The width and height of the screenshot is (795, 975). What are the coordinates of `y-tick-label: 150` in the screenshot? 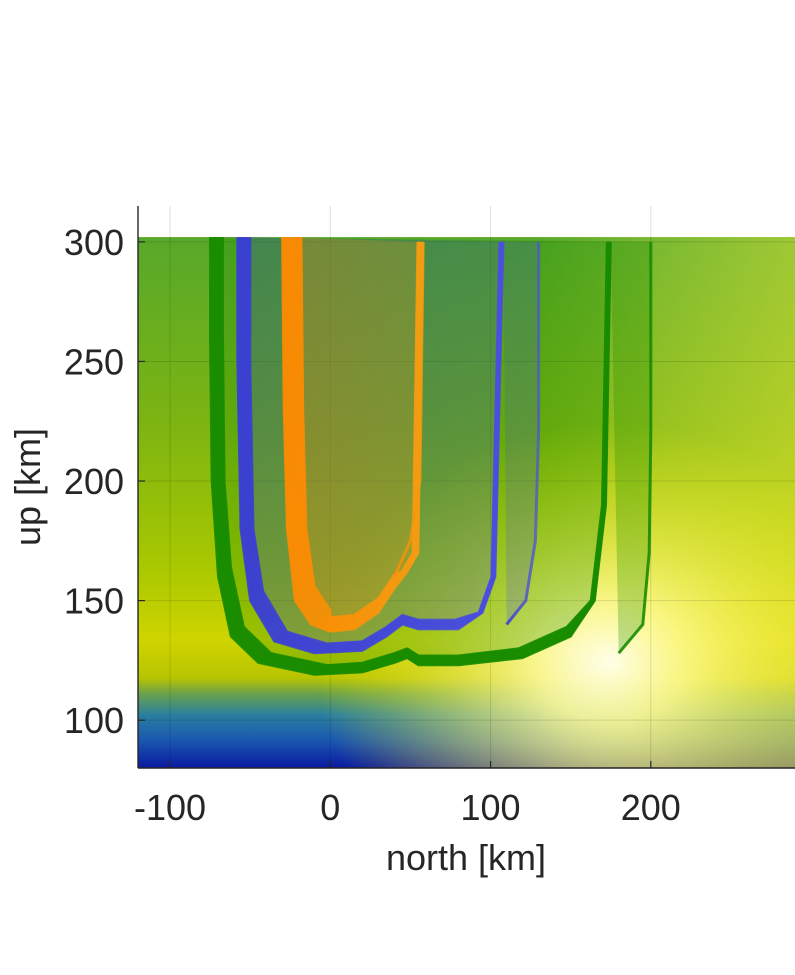 It's located at (94, 601).